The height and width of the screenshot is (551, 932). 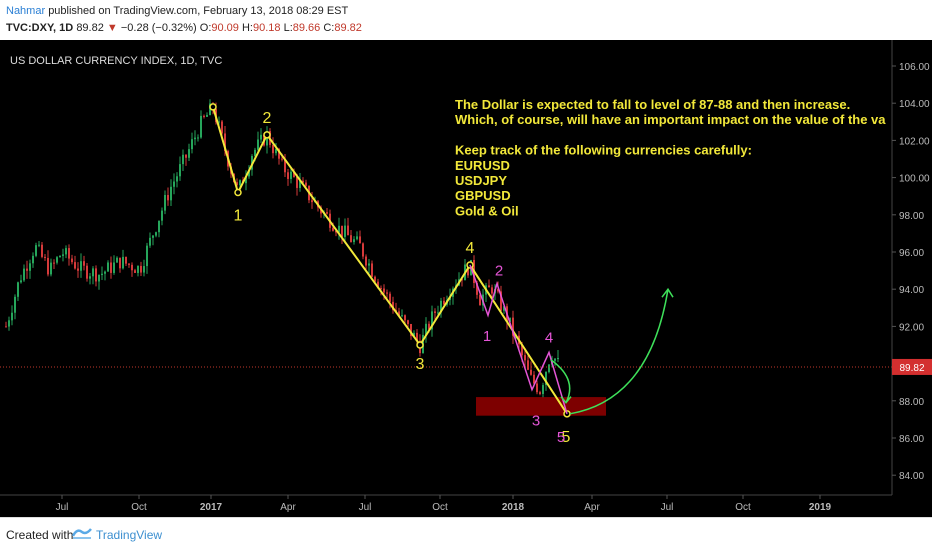 What do you see at coordinates (592, 507) in the screenshot?
I see `x-tick-label: Apr` at bounding box center [592, 507].